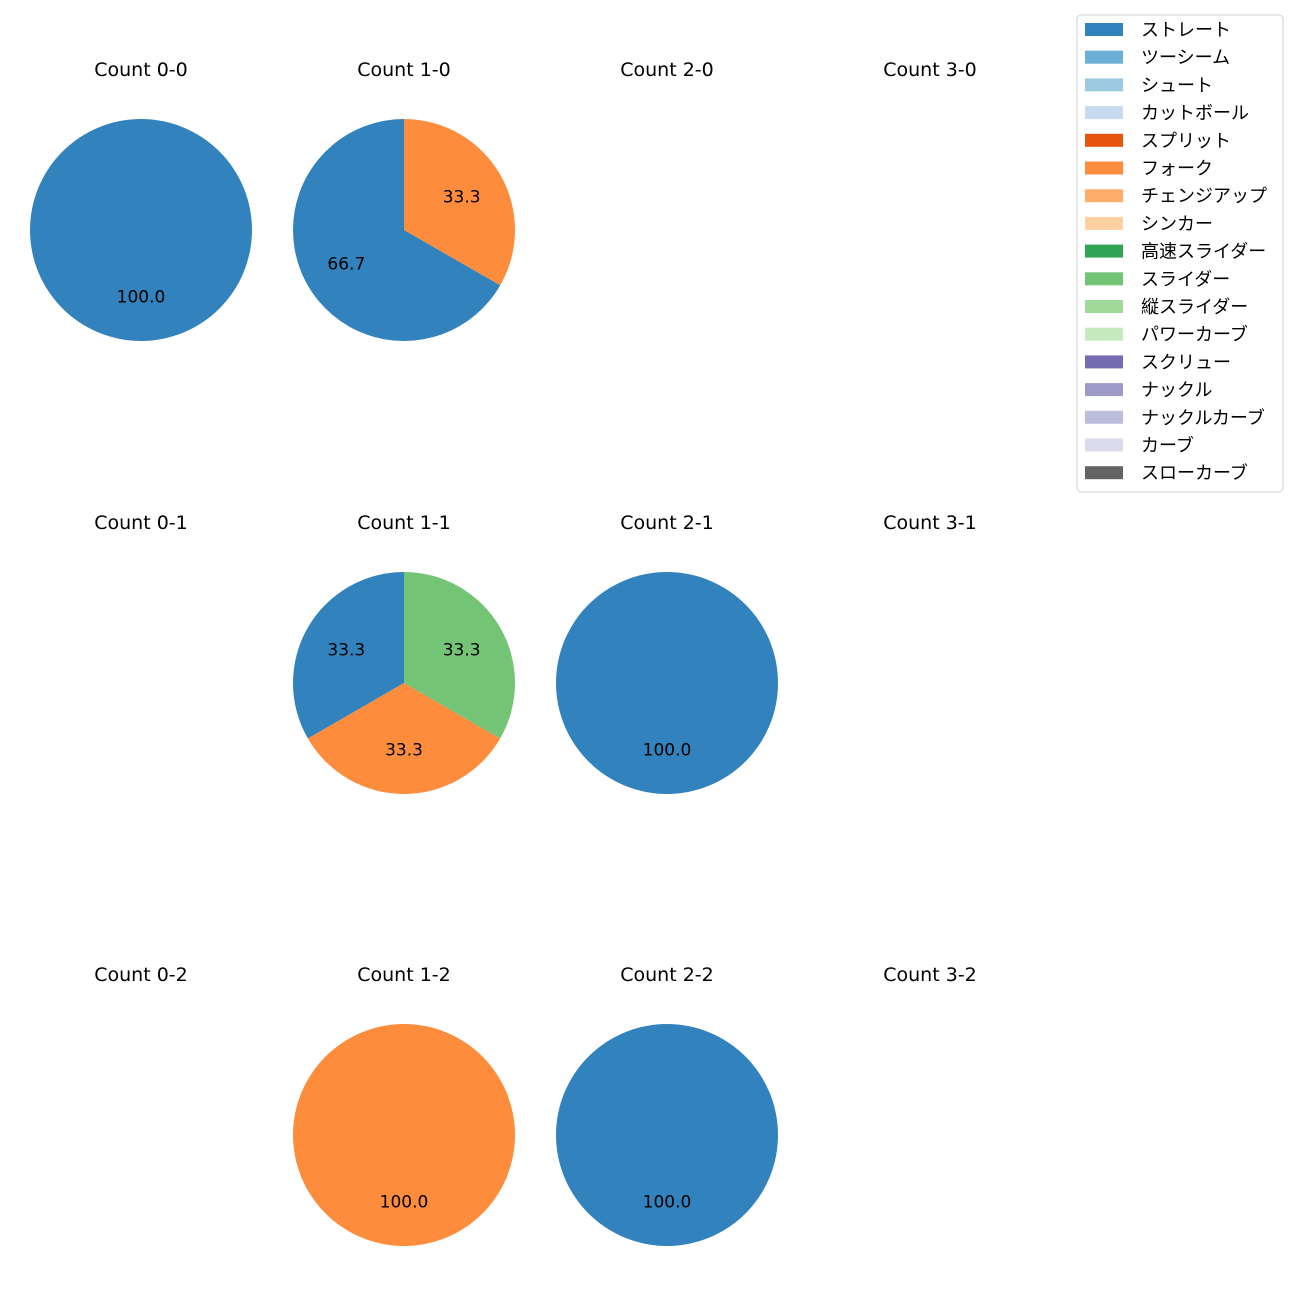 Image resolution: width=1300 pixels, height=1300 pixels. What do you see at coordinates (1204, 196) in the screenshot?
I see `legend-label: チェンジアップ` at bounding box center [1204, 196].